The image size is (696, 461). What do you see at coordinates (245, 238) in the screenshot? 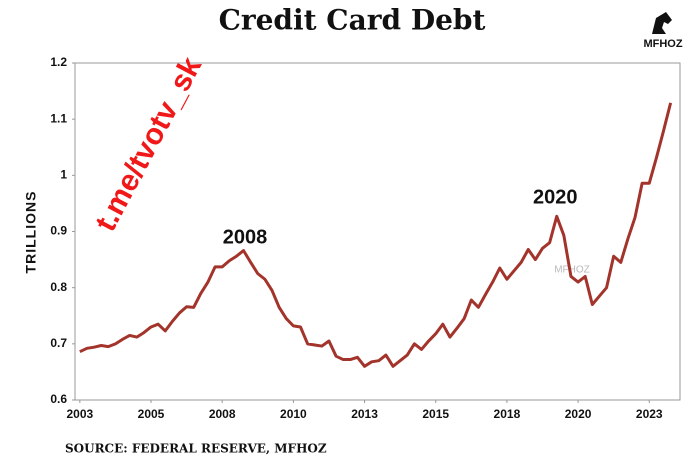
I see `annotation: 2008` at bounding box center [245, 238].